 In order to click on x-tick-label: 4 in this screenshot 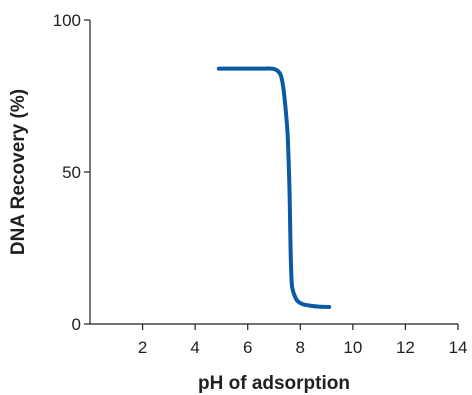, I will do `click(194, 347)`.